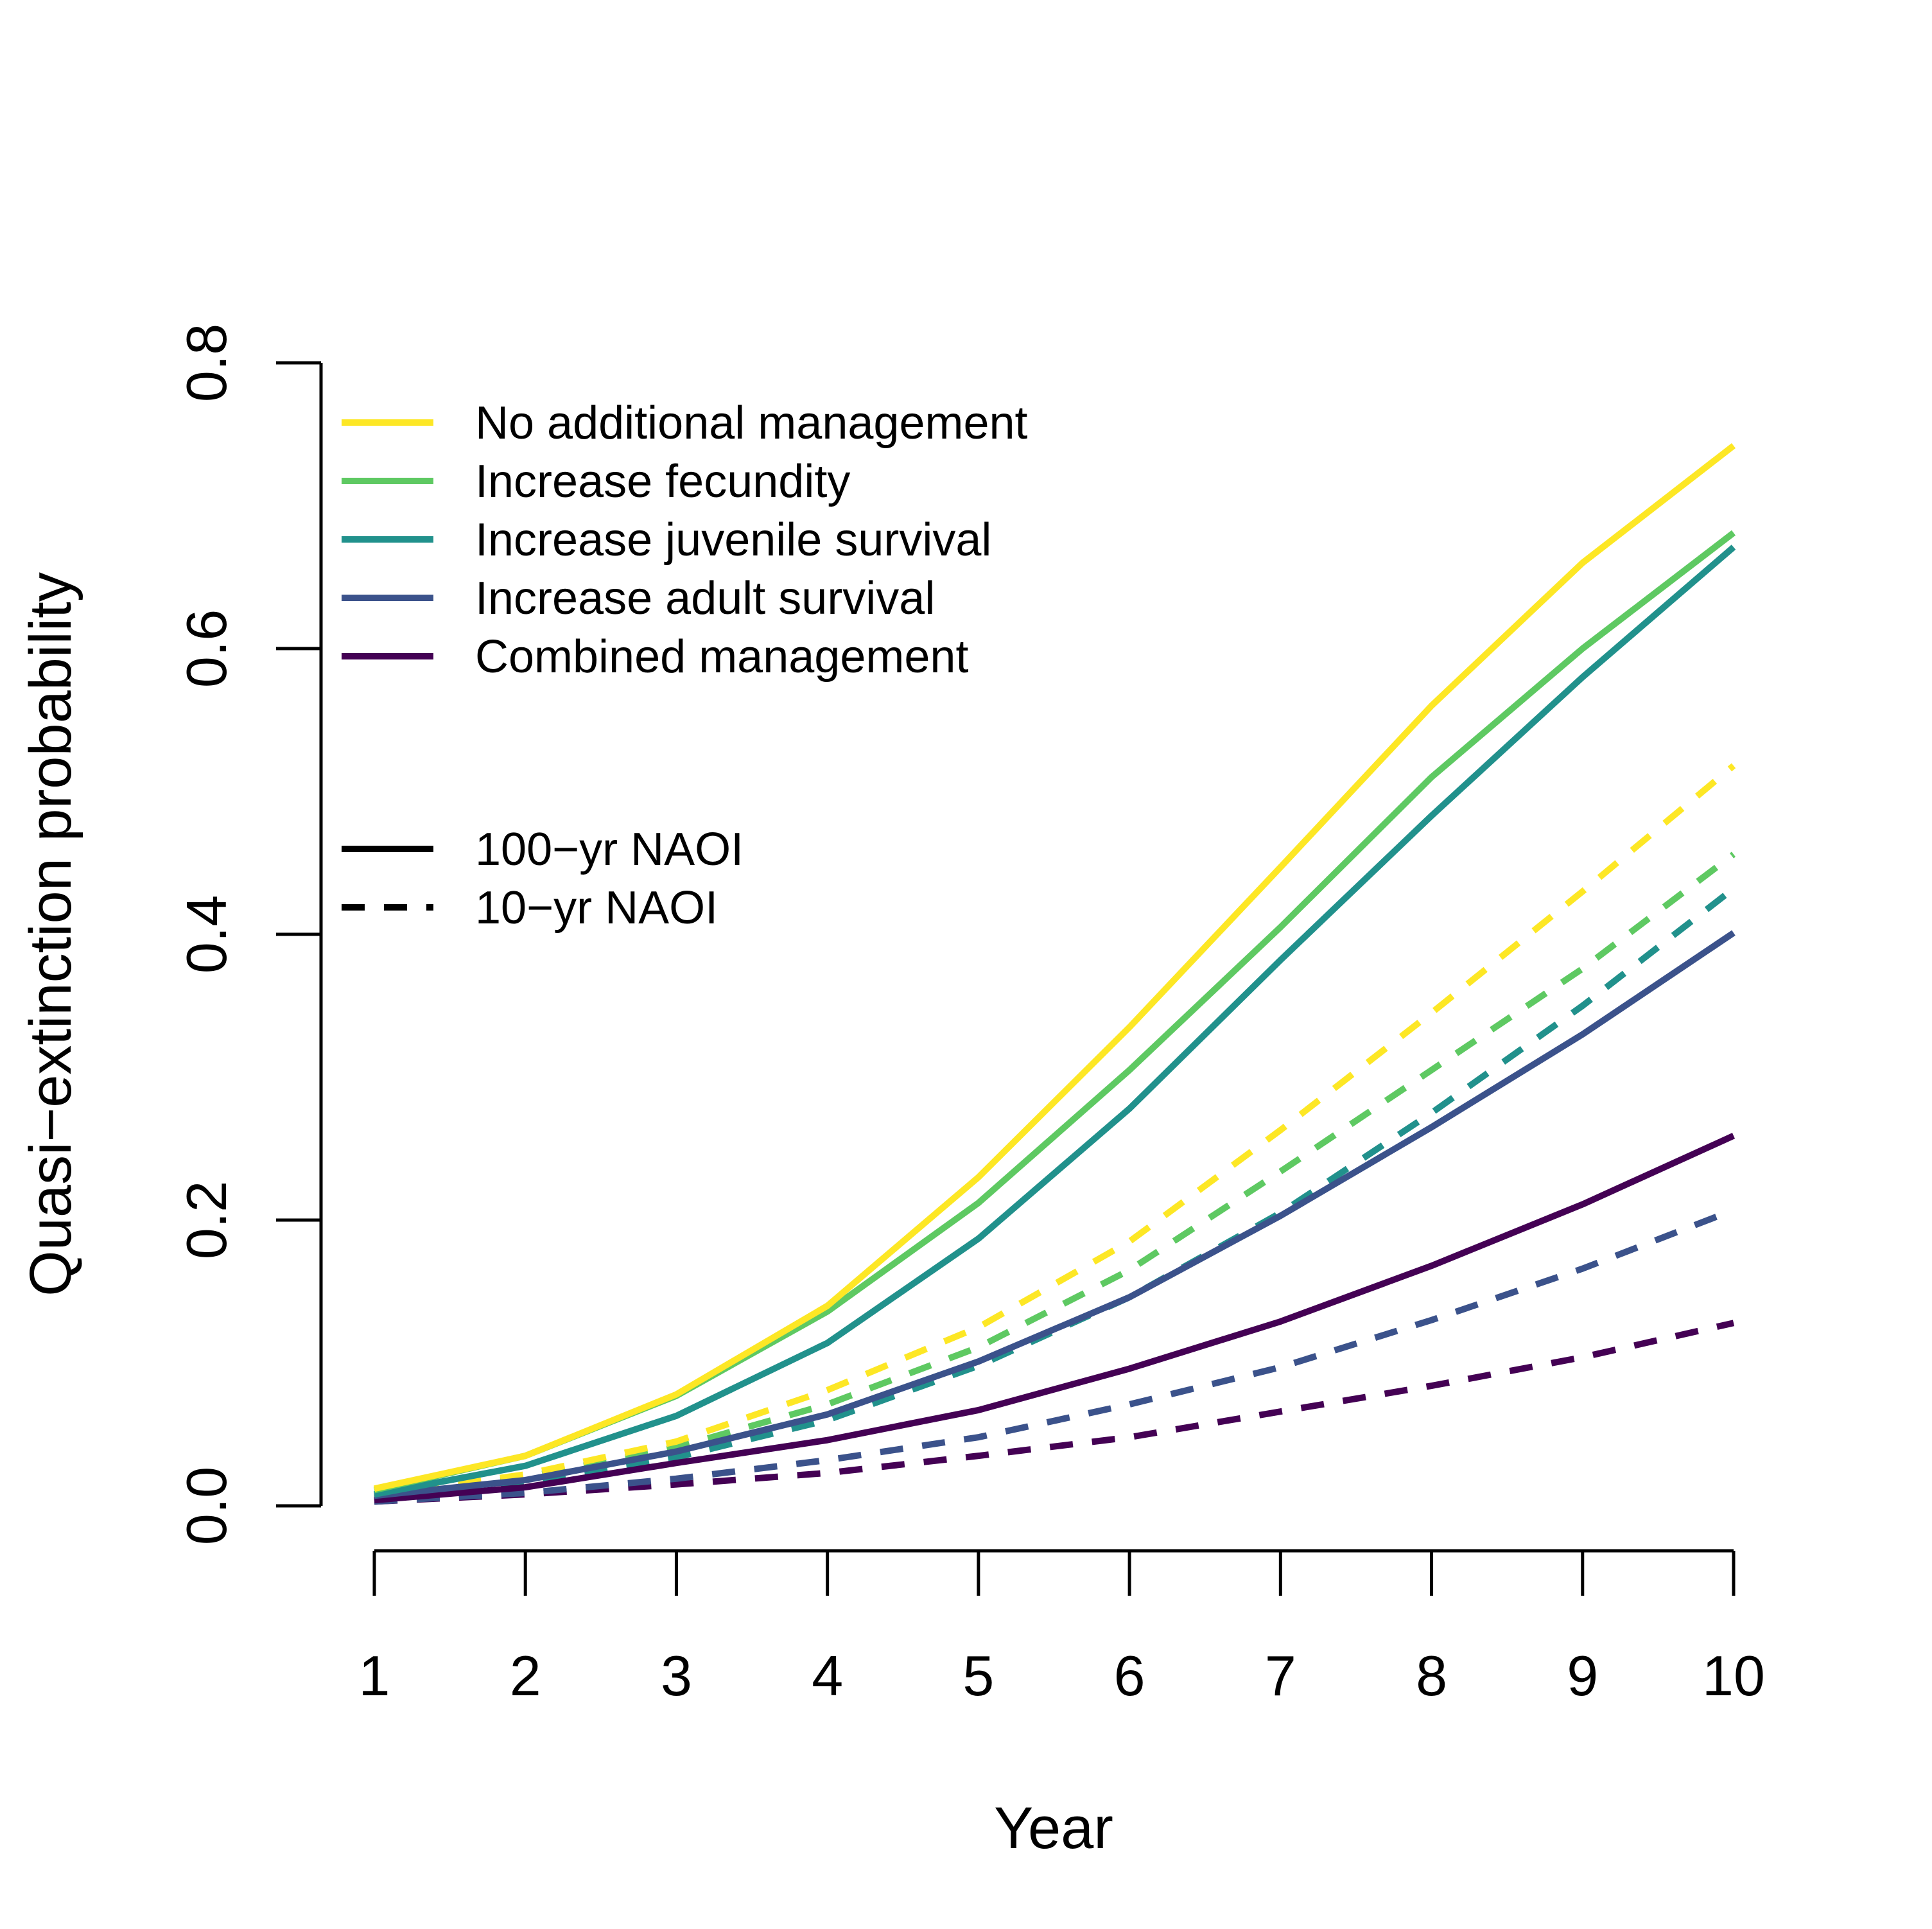  What do you see at coordinates (1733, 1675) in the screenshot?
I see `x-tick-label: 10` at bounding box center [1733, 1675].